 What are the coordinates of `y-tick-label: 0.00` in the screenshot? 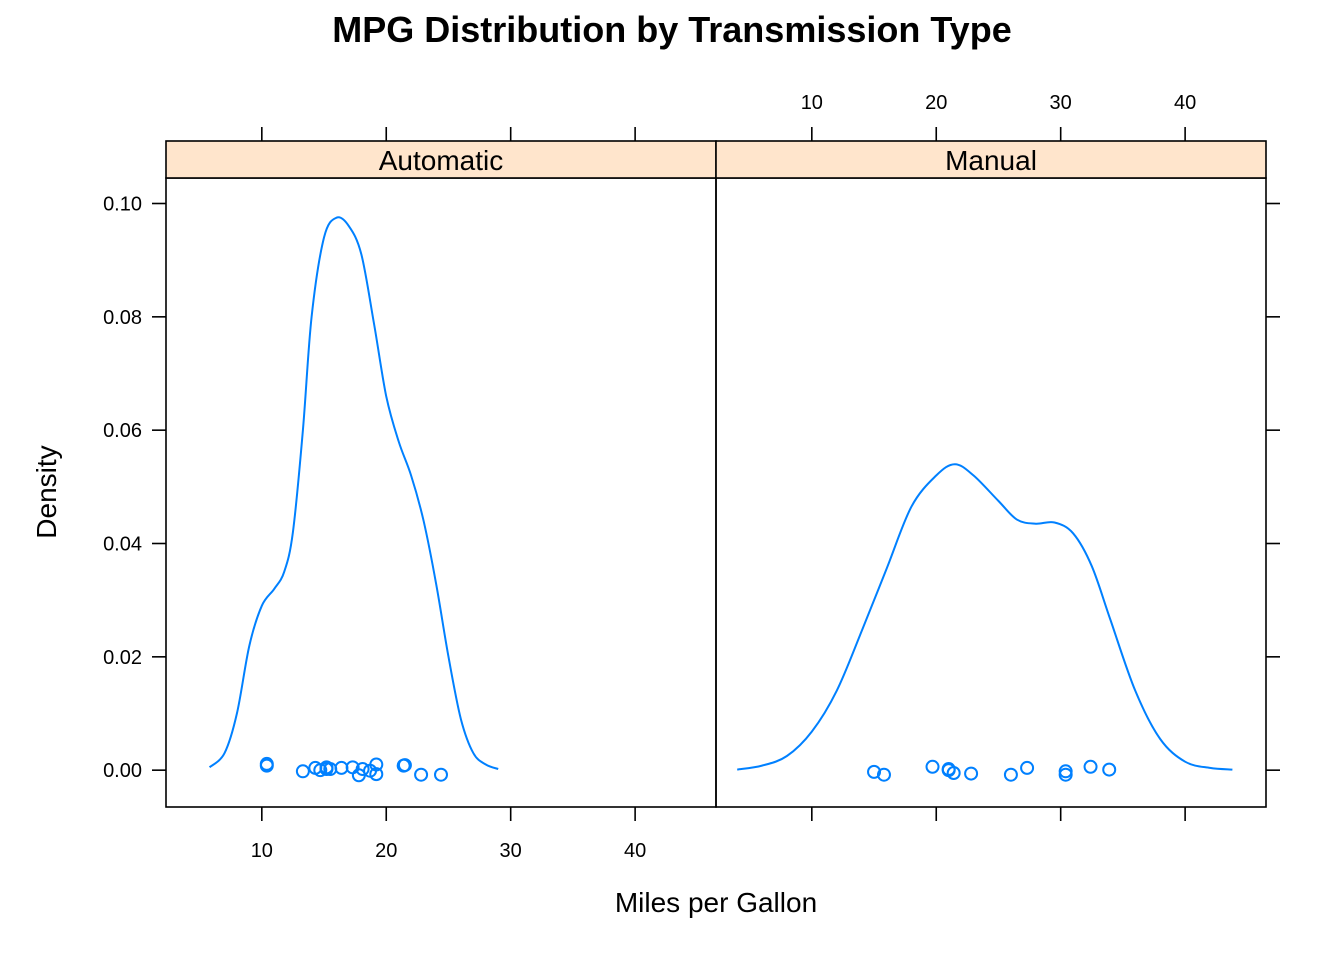 It's located at (122, 771).